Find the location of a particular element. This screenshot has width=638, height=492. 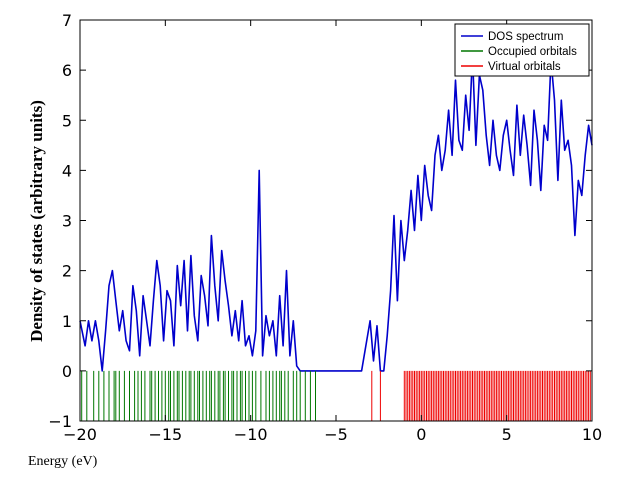

x-tick-label: −20 is located at coordinates (80, 434).